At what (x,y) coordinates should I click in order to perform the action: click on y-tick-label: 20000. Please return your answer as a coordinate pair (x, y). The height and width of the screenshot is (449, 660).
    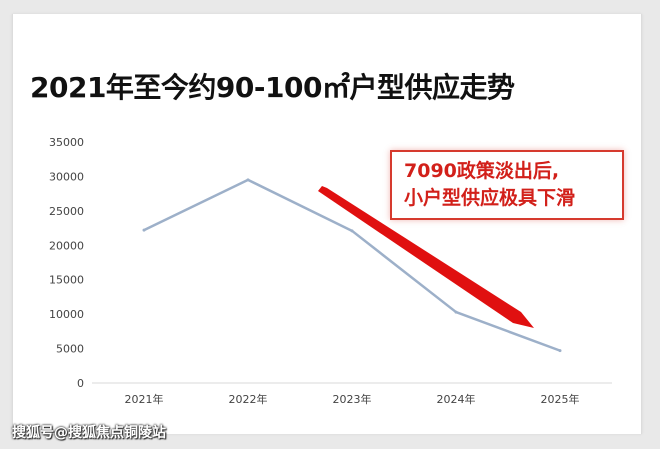
    Looking at the image, I should click on (66, 245).